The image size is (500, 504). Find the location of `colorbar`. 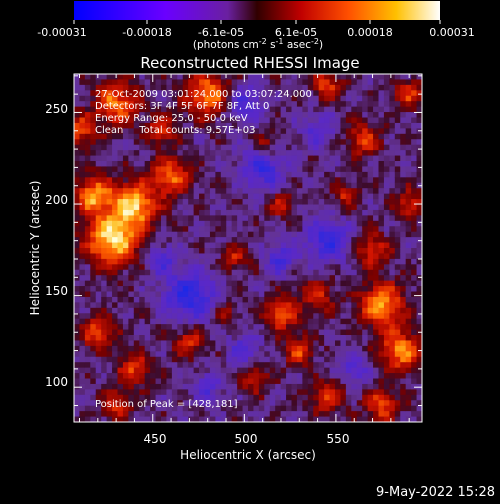

colorbar is located at coordinates (257, 10).